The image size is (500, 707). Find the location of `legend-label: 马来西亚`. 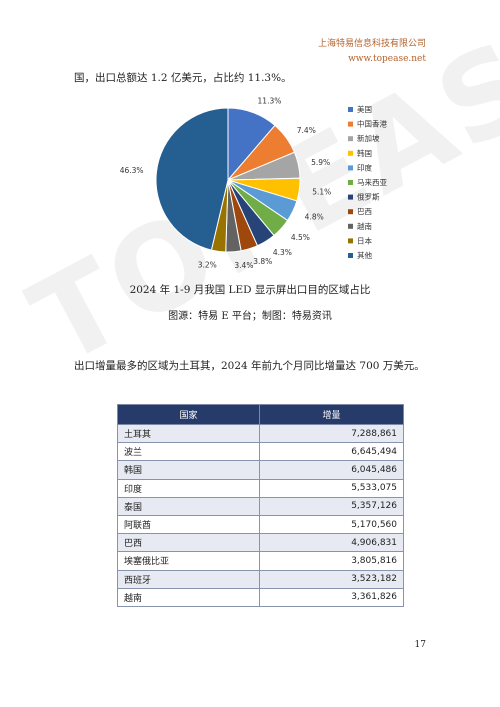

legend-label: 马来西亚 is located at coordinates (372, 182).